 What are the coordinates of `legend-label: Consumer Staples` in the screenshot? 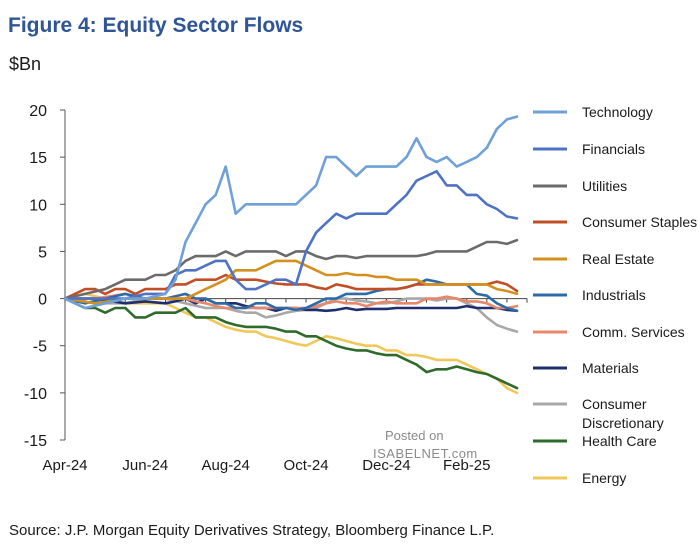 It's located at (639, 222).